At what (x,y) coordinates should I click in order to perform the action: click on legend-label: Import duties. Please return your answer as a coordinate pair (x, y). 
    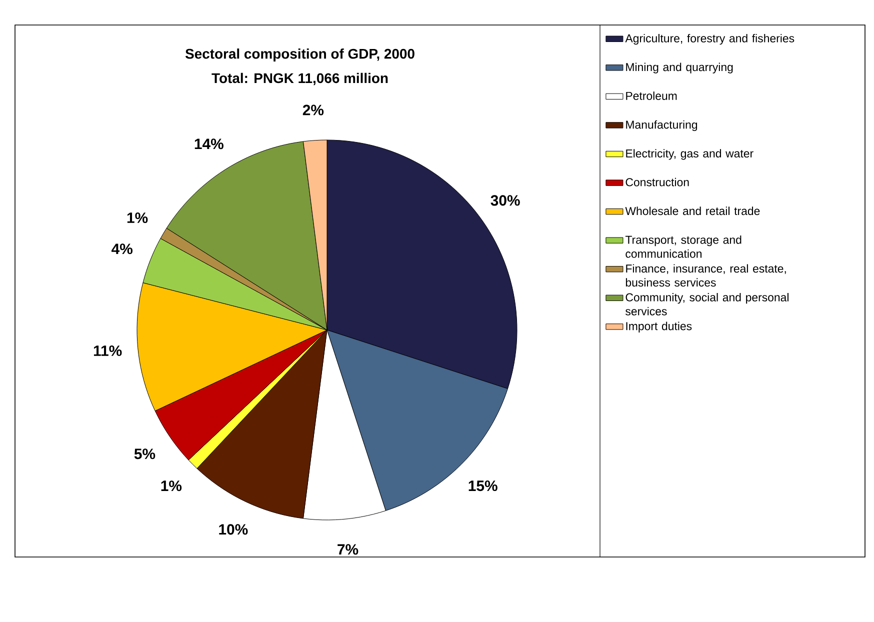
    Looking at the image, I should click on (659, 327).